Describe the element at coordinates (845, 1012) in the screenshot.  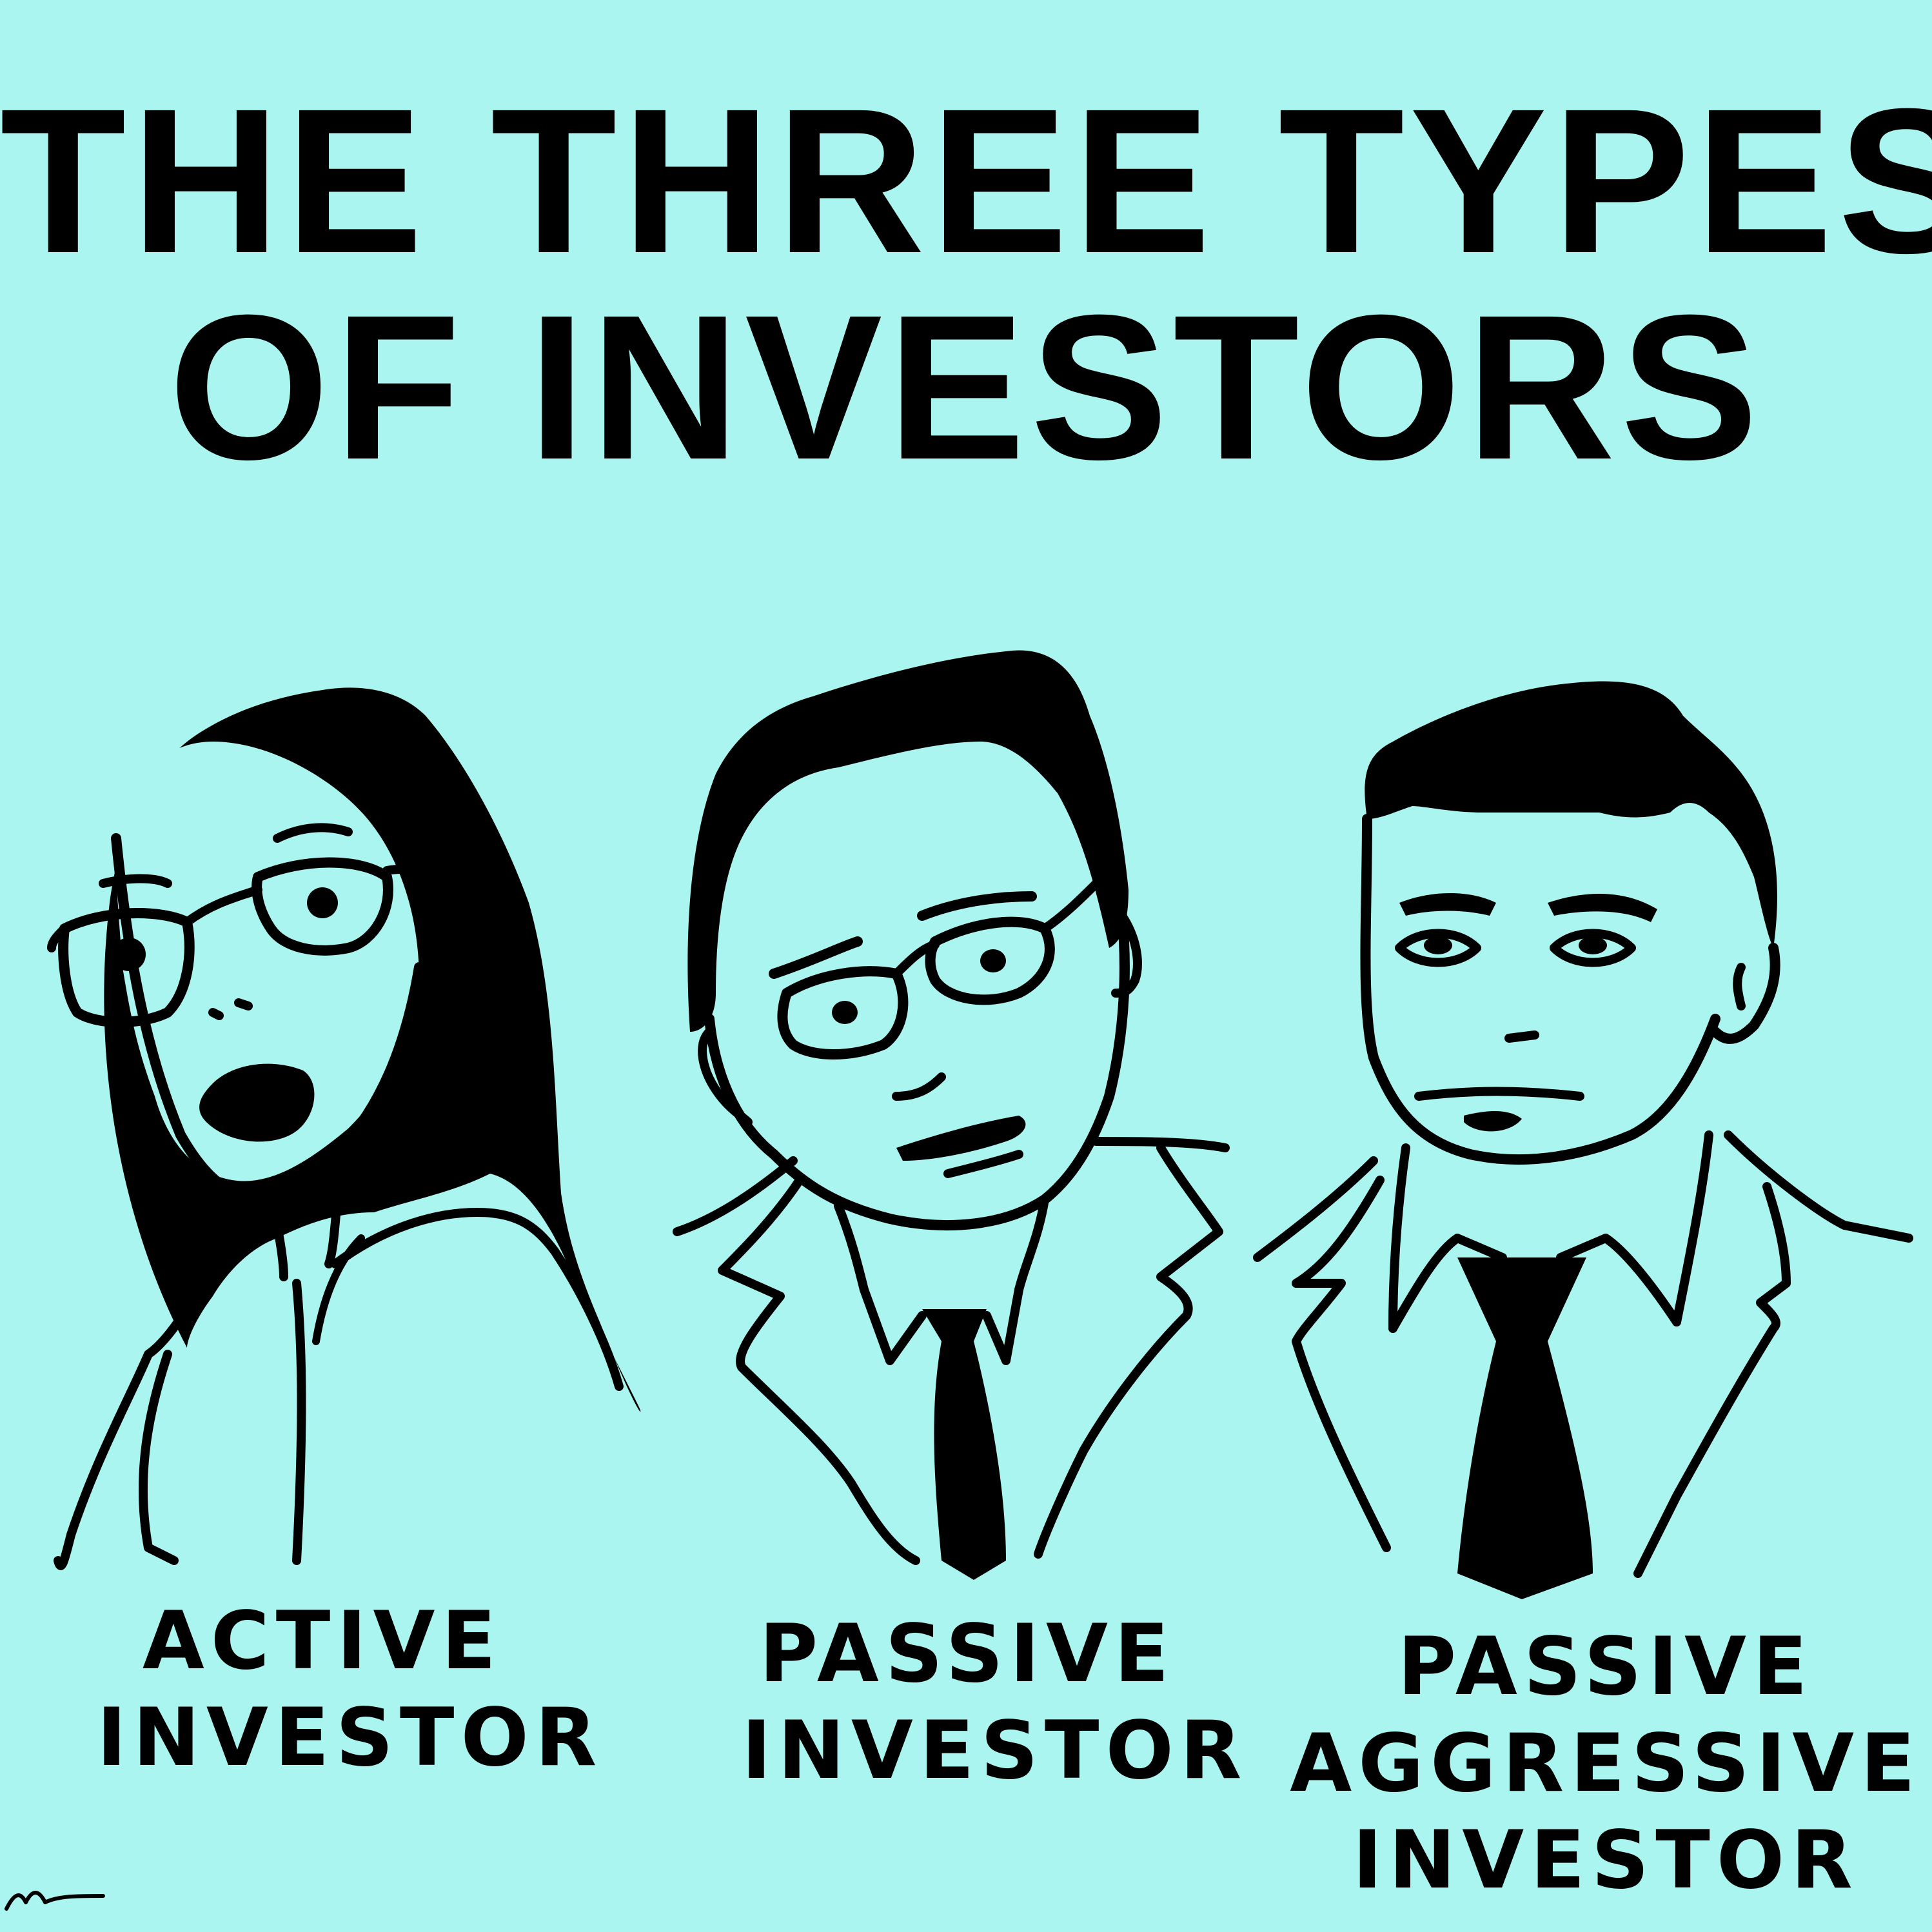
I see `eye-left` at that location.